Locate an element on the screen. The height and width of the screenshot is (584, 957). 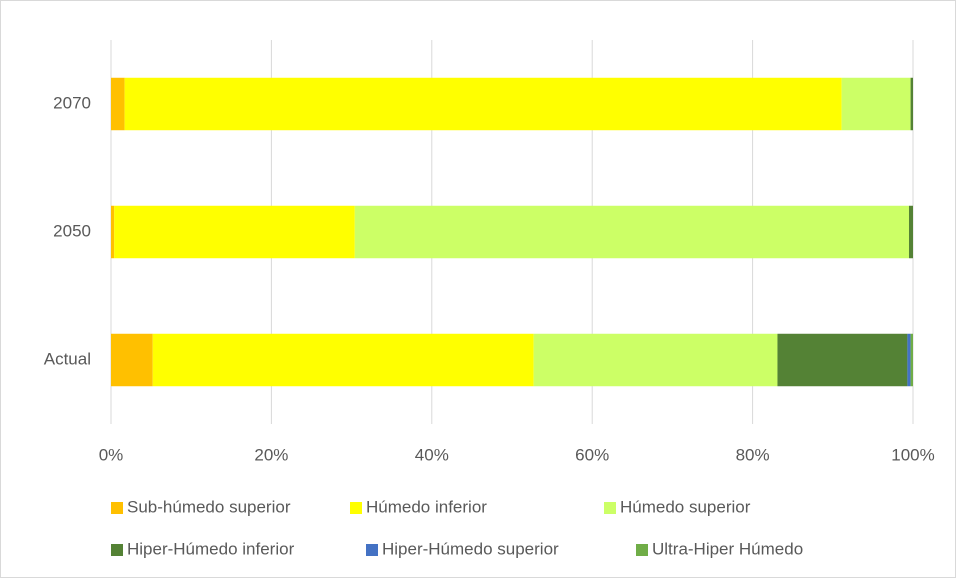
x-tick-label: 0% is located at coordinates (111, 454).